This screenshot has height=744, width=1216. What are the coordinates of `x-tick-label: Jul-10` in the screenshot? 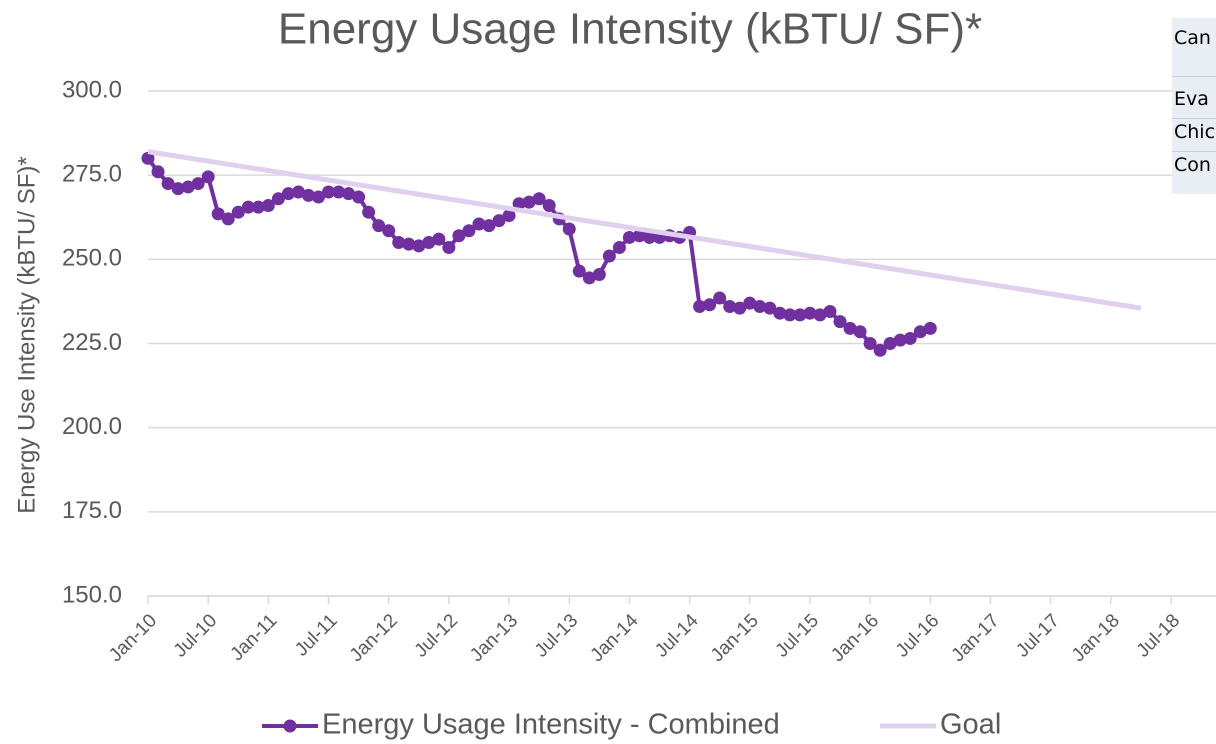 It's located at (195, 635).